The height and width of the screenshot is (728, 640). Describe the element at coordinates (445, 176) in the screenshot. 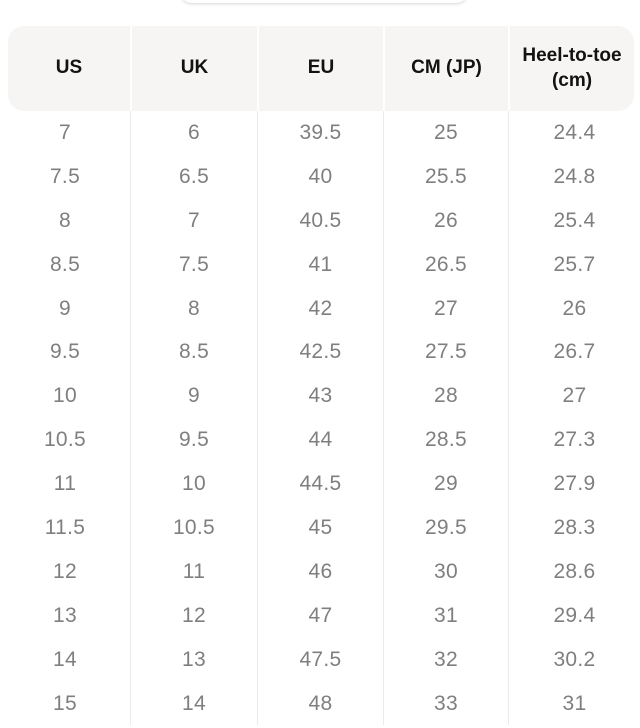

I see `table-cell: 25.5` at that location.